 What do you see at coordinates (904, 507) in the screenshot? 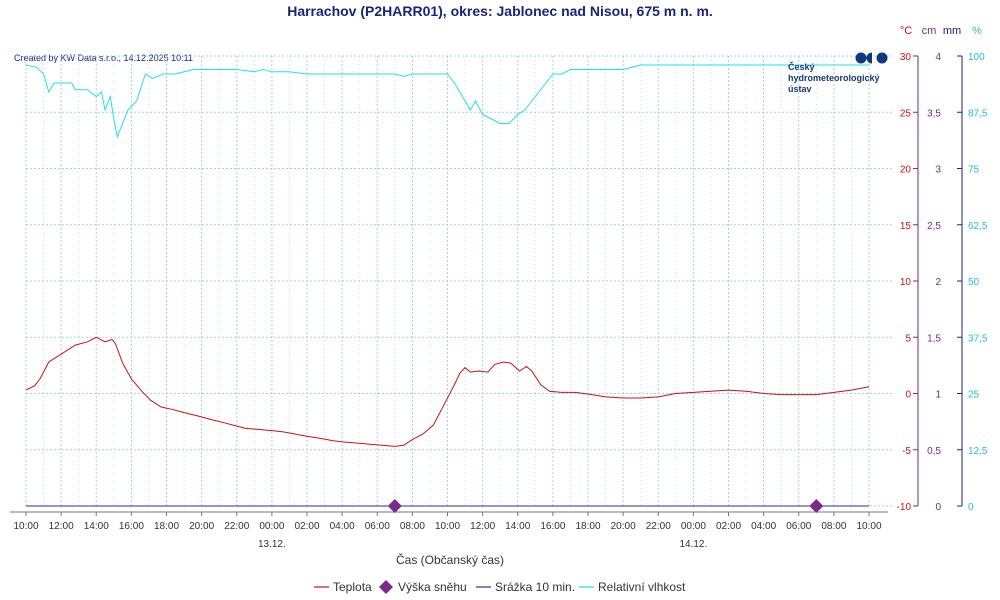
I see `temp-tick-label: -10` at bounding box center [904, 507].